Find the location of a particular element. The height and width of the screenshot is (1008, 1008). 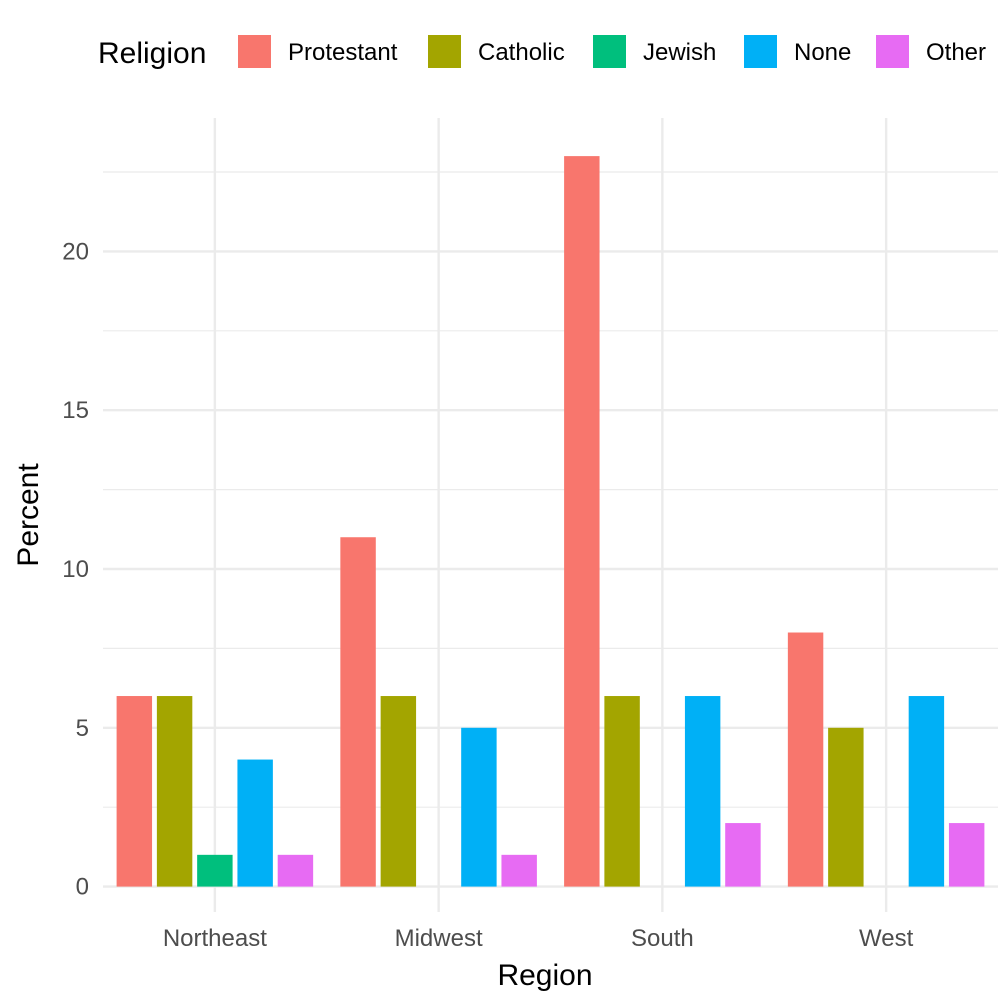

bar-south-protestant is located at coordinates (582, 521).